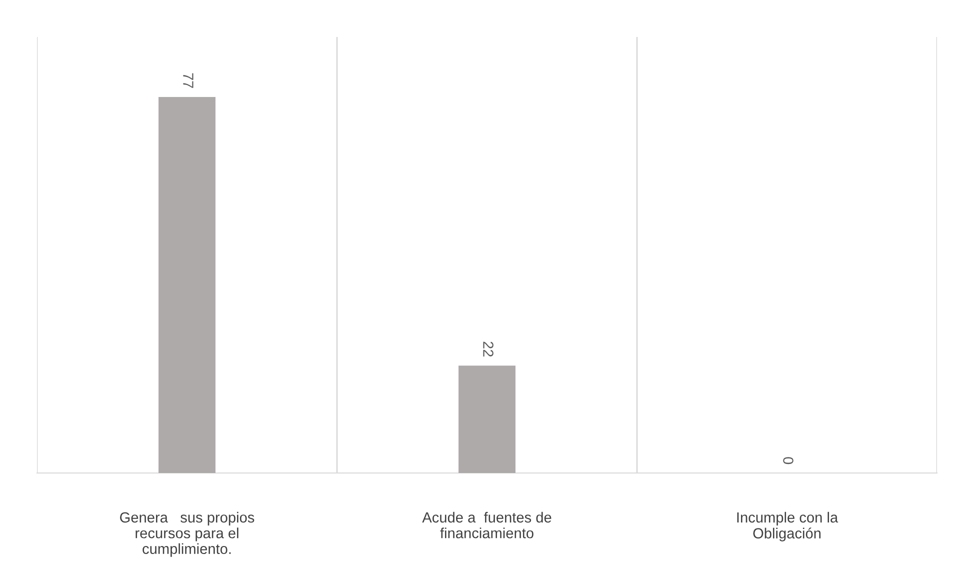  I want to click on x-tick-label: Incumple con la Obligación, so click(787, 527).